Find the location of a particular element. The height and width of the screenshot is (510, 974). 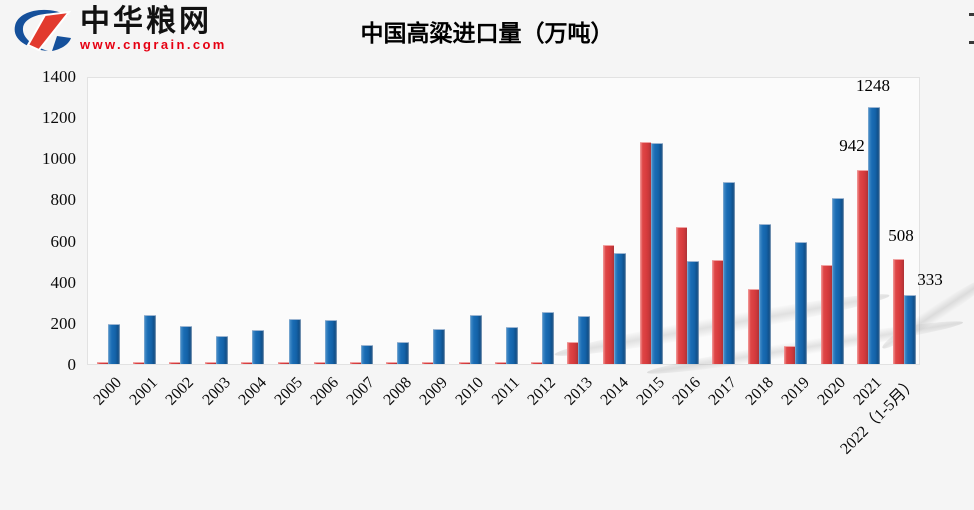

bar-group-2017 is located at coordinates (723, 273).